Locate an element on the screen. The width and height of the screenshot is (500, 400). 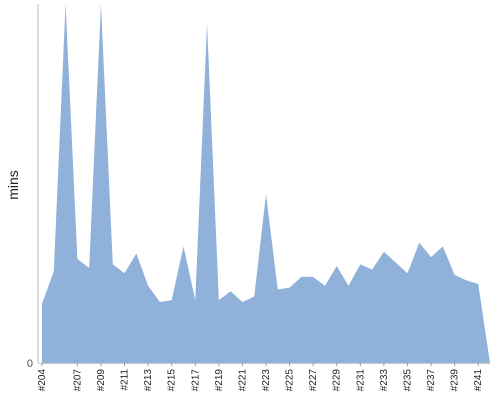
x-tick-label: #237 is located at coordinates (431, 380).